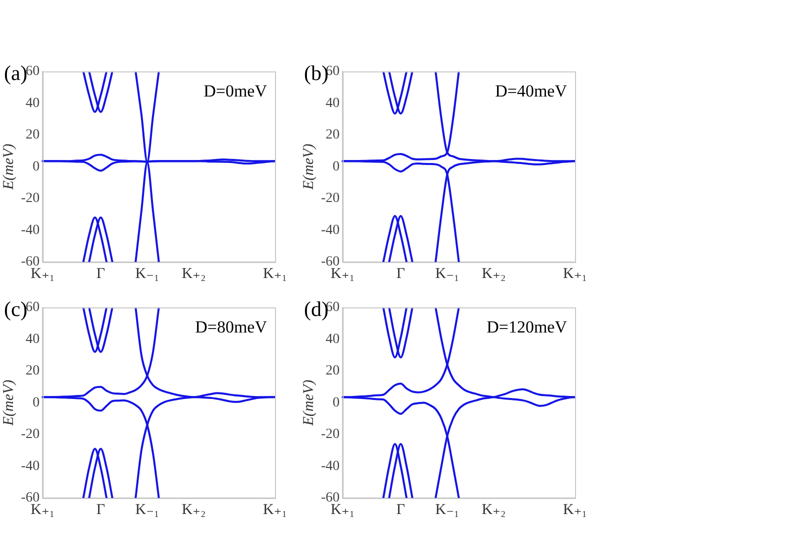  What do you see at coordinates (16, 309) in the screenshot?
I see `chart-title: (c)` at bounding box center [16, 309].